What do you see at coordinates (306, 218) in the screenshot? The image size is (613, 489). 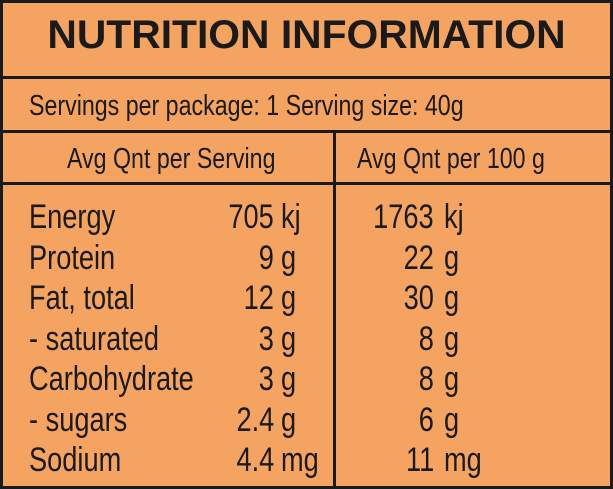 I see `table-row: Energy 705 kj 1763 kj` at bounding box center [306, 218].